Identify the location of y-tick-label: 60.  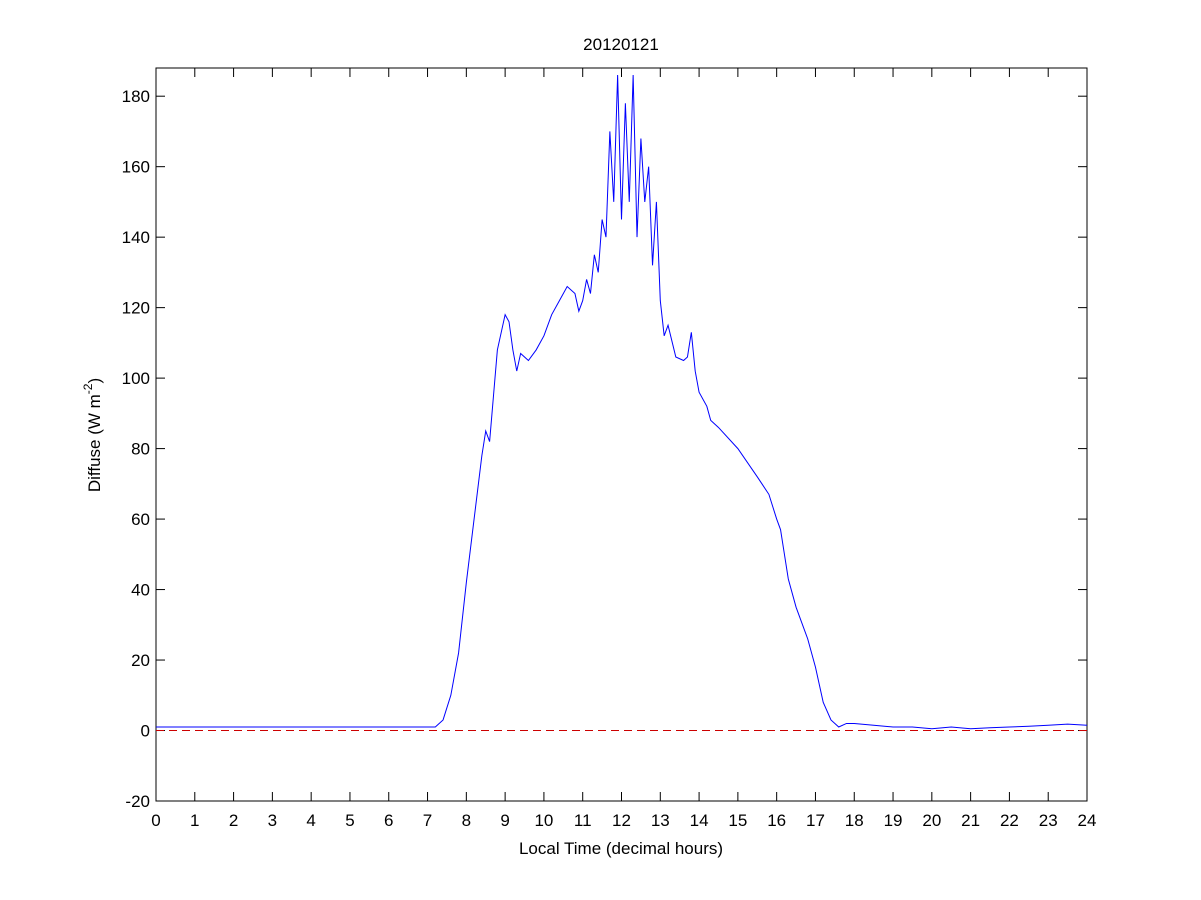
(140, 519).